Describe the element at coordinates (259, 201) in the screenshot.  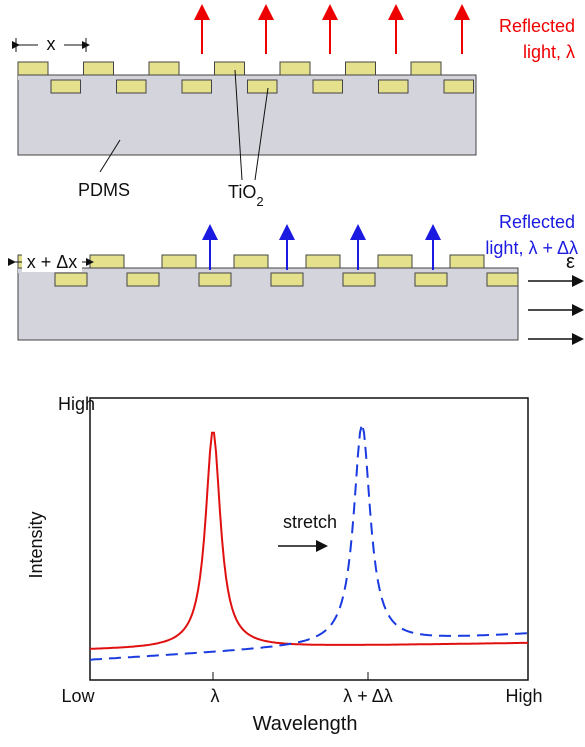
I see `coating-subscript: 2` at that location.